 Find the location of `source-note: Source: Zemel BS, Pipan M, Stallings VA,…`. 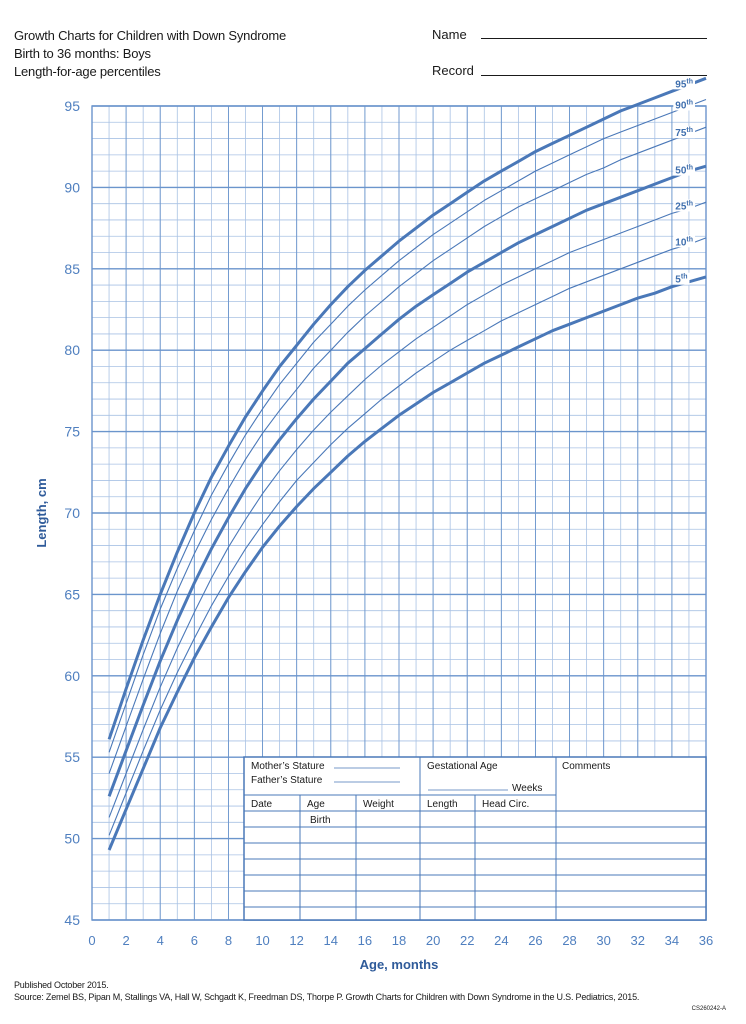

source-note: Source: Zemel BS, Pipan M, Stallings VA,… is located at coordinates (327, 997).